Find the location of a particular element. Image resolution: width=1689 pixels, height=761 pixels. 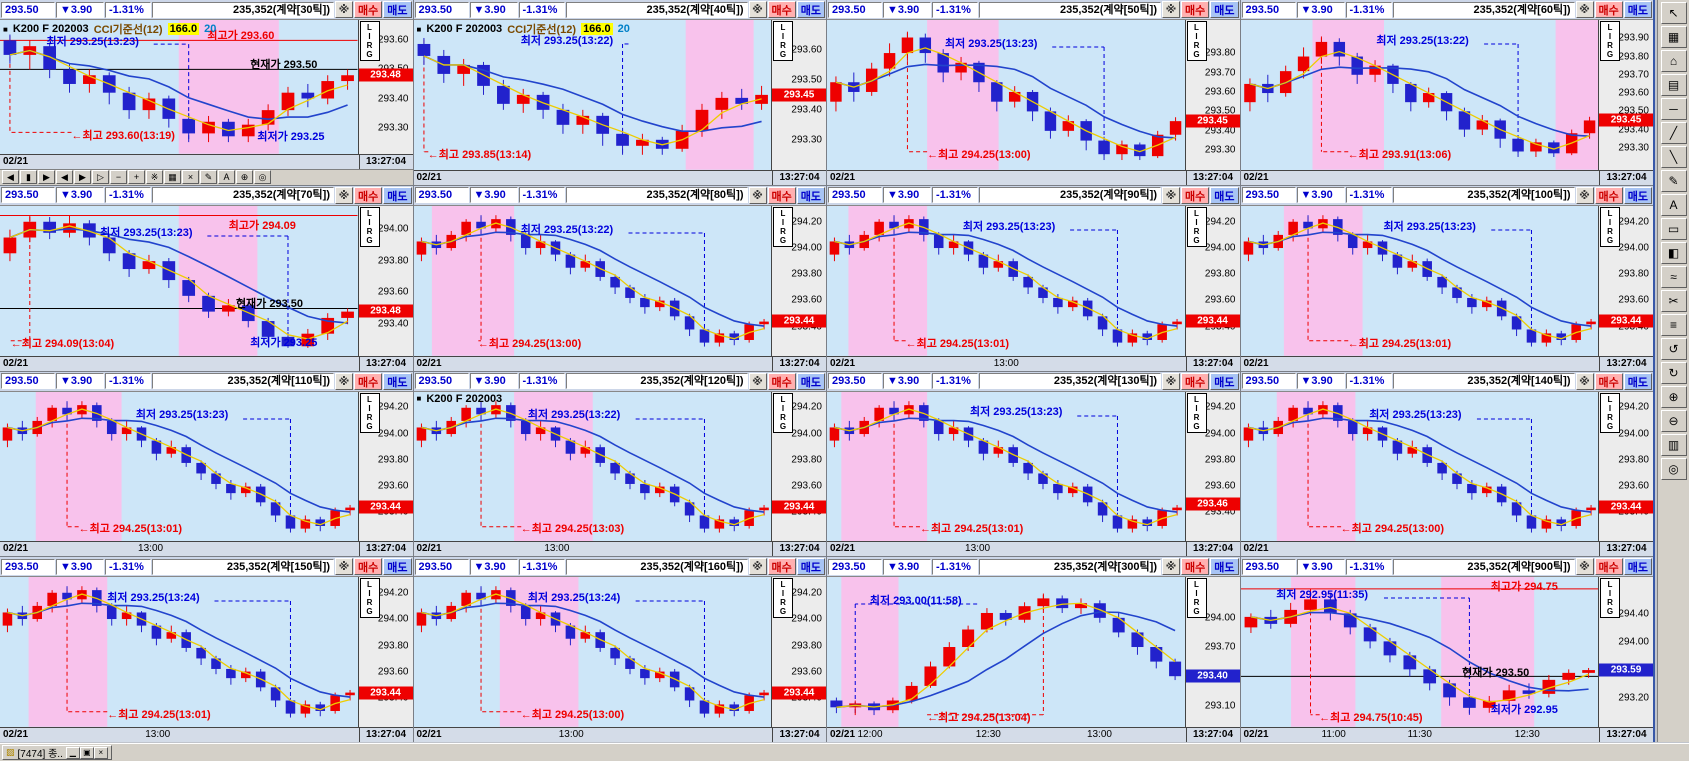

pen-tool: ✎ is located at coordinates (1673, 181).